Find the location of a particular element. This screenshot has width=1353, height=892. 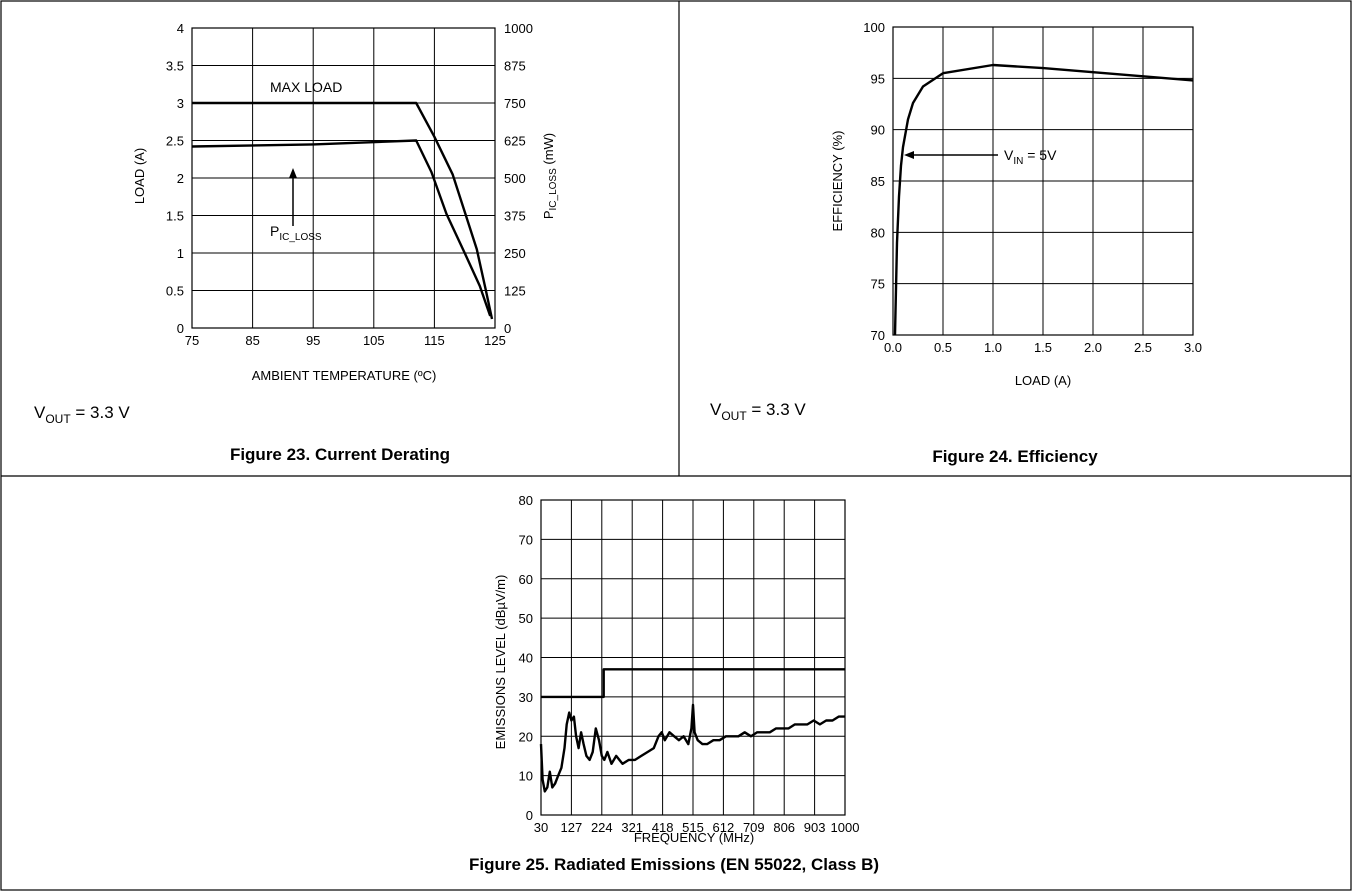

y2-tick-label: 1000 is located at coordinates (518, 28).